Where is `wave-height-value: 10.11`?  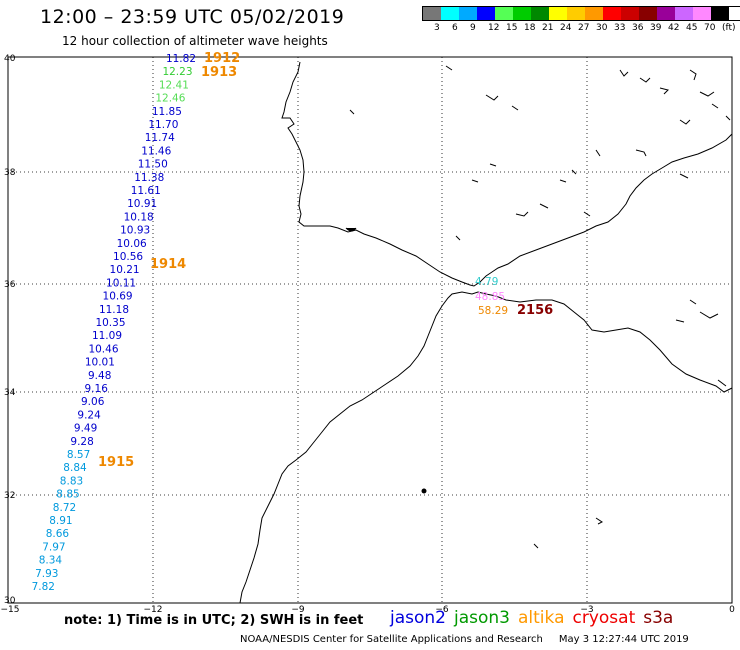 wave-height-value: 10.11 is located at coordinates (121, 283).